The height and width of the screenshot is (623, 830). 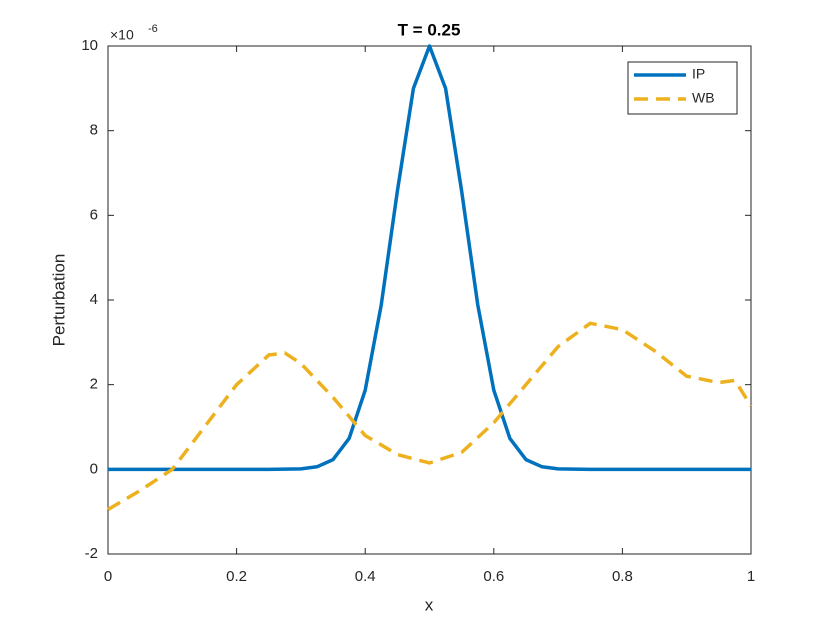 I want to click on x-tick-label: 0.2, so click(x=236, y=576).